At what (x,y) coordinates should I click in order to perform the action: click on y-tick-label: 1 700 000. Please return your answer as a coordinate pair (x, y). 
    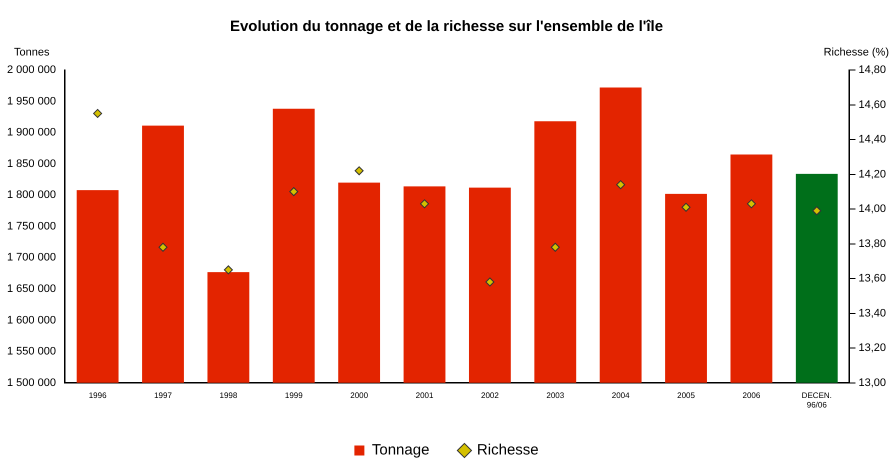
    Looking at the image, I should click on (31, 258).